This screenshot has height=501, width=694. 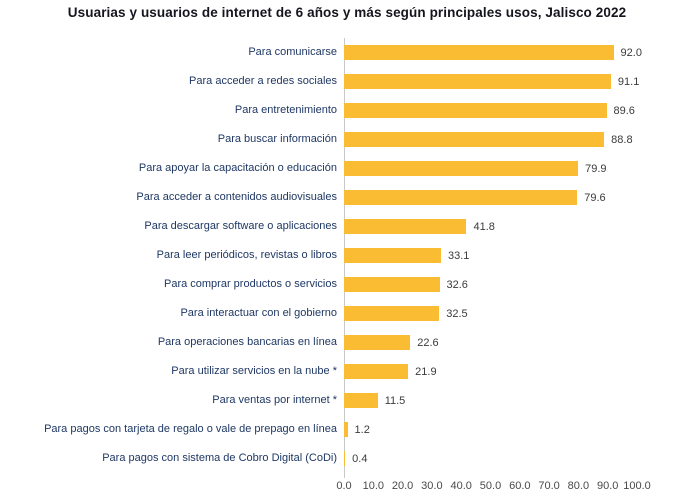 What do you see at coordinates (285, 110) in the screenshot?
I see `category-label: Para entretenimiento` at bounding box center [285, 110].